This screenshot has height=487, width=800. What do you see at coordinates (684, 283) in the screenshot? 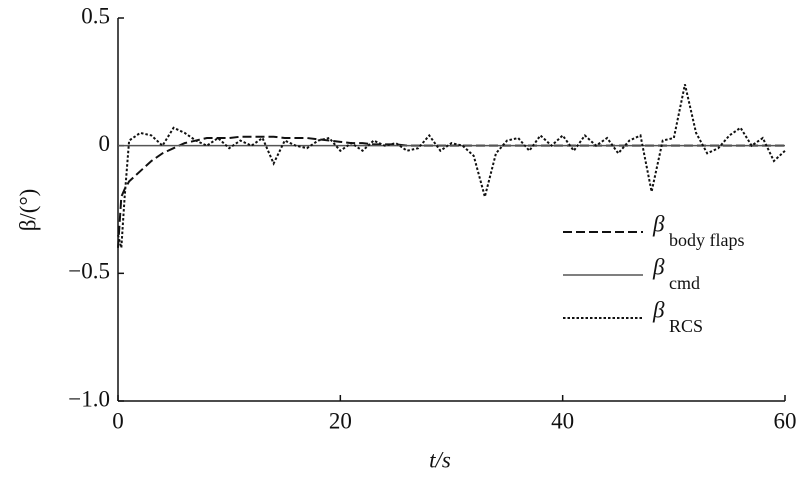
I see `legend-subscript: cmd` at bounding box center [684, 283].